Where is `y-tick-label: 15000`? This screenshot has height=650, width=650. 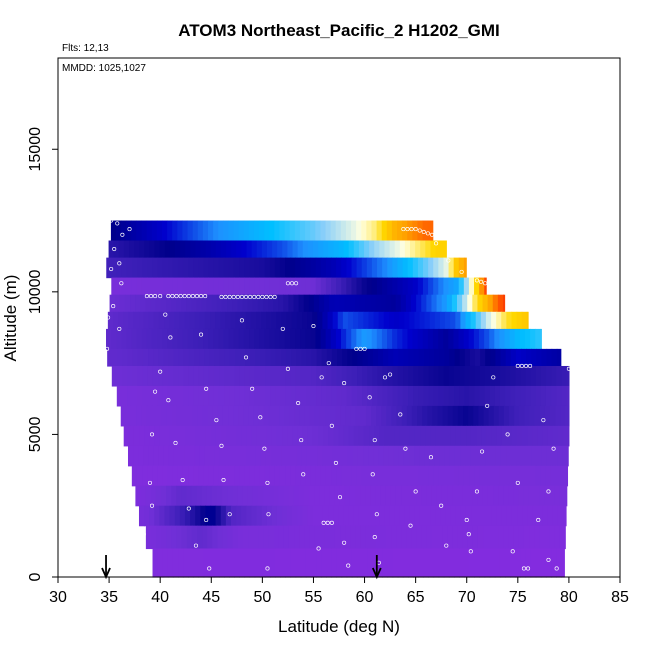 y-tick-label: 15000 is located at coordinates (35, 149).